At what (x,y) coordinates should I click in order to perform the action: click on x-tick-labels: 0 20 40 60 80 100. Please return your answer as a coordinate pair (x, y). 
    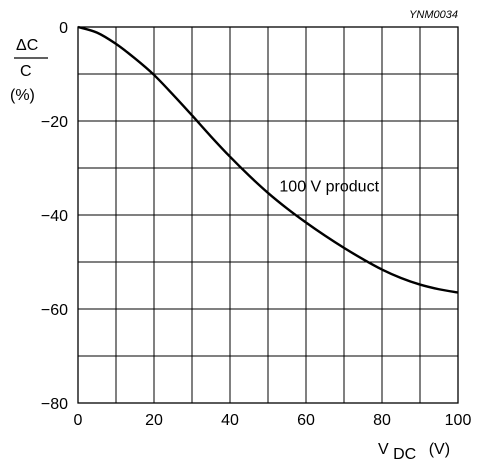
    Looking at the image, I should click on (273, 420).